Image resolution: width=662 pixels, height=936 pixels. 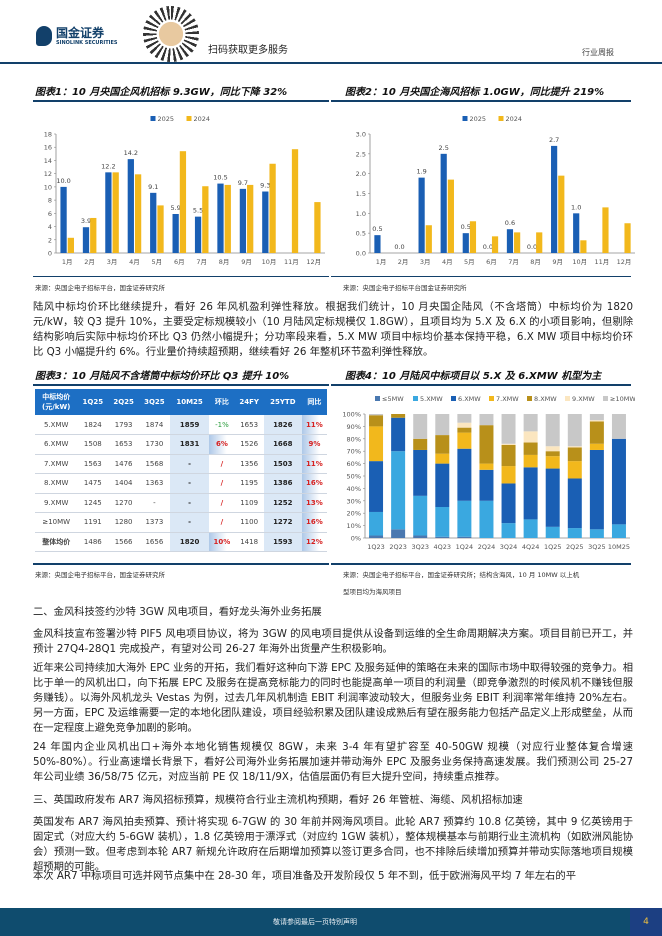 What do you see at coordinates (461, 575) in the screenshot?
I see `figure4-source: 来源：央国企电子招标平台，国金证券研究所；结构含海风，10 月 10MW 以上机` at bounding box center [461, 575].